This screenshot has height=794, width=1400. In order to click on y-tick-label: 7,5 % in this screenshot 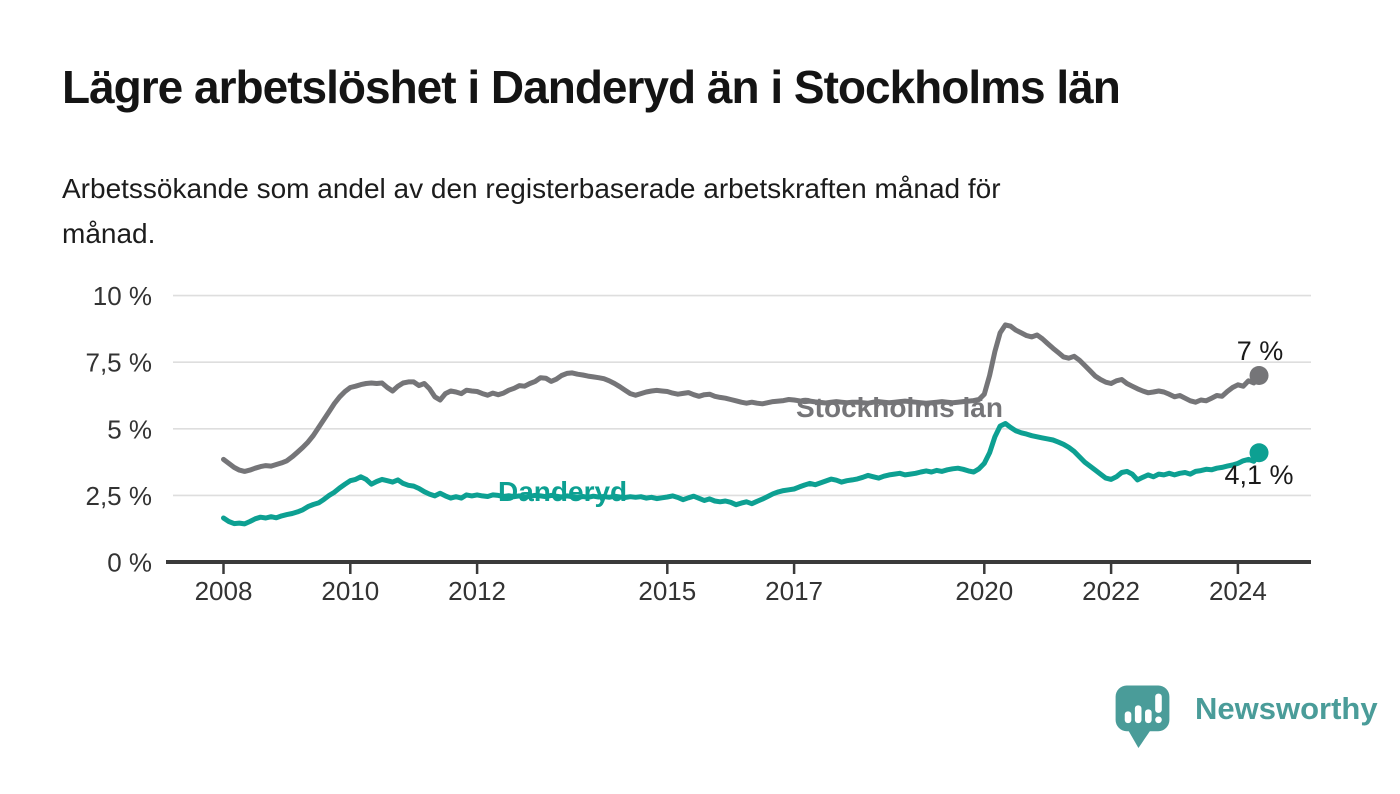, I will do `click(119, 363)`.